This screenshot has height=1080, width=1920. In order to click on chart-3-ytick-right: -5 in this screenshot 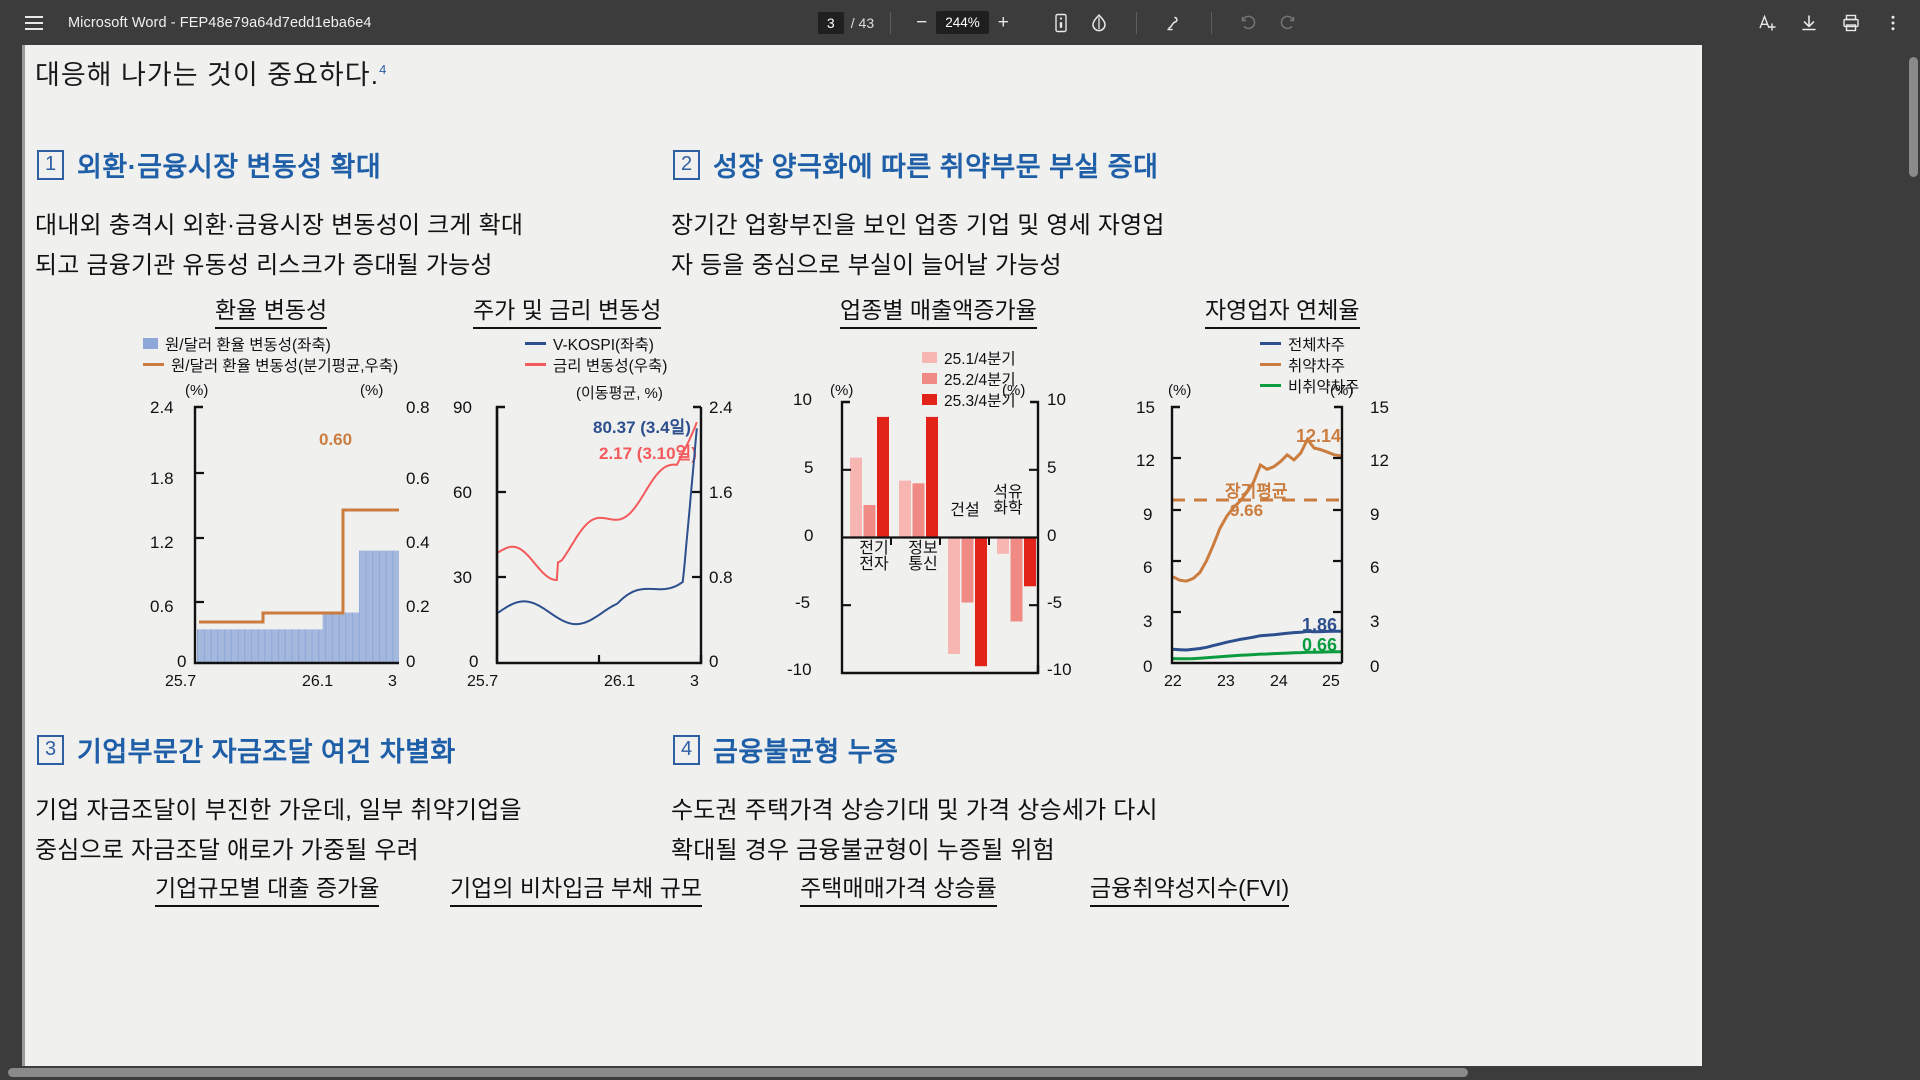, I will do `click(1055, 602)`.